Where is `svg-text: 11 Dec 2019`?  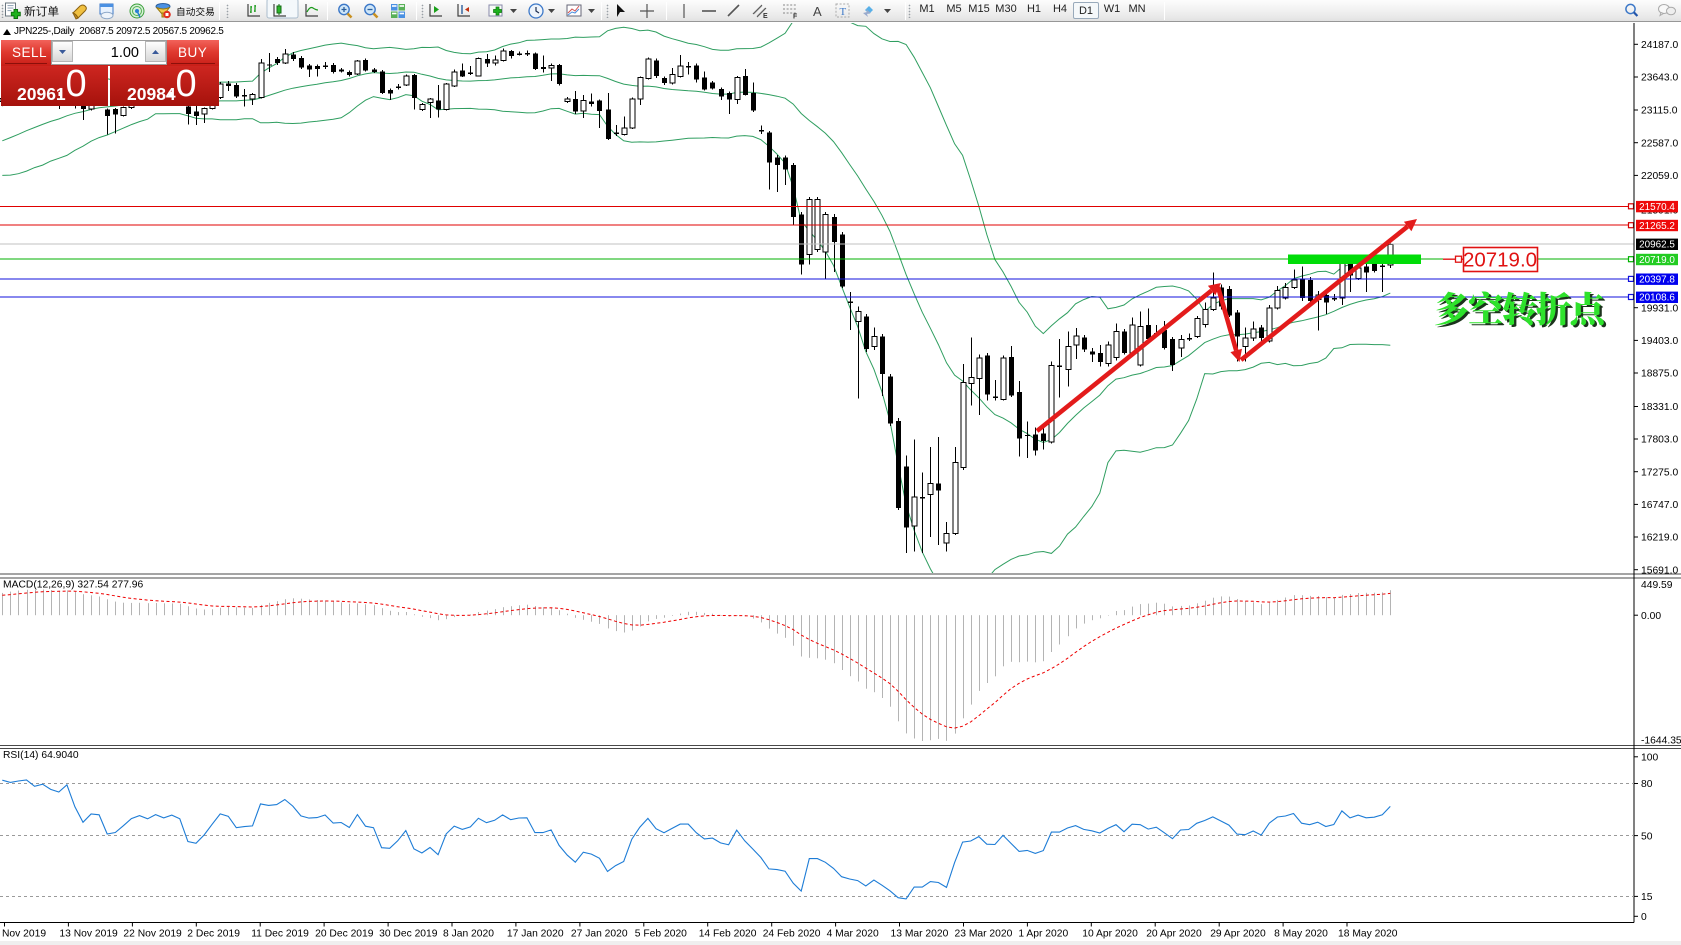
svg-text: 11 Dec 2019 is located at coordinates (280, 934).